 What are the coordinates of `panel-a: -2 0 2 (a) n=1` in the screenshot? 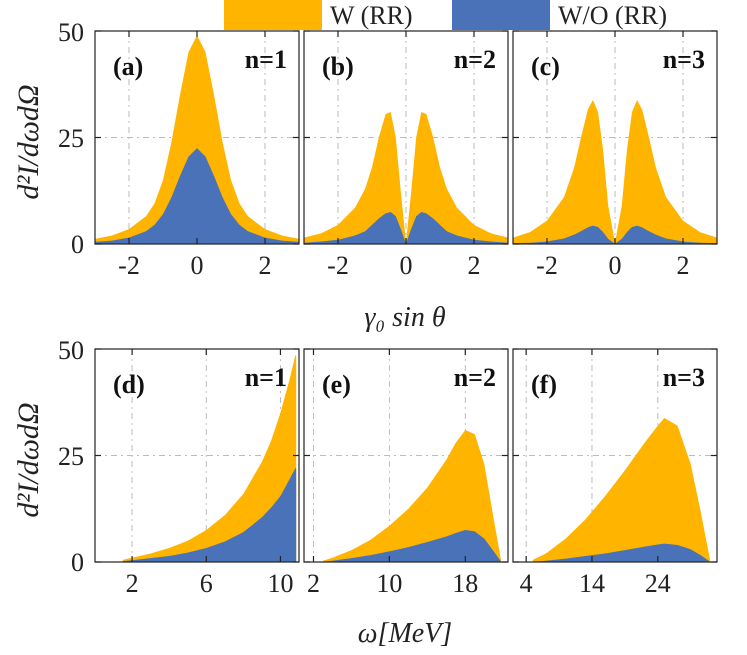 It's located at (197, 155).